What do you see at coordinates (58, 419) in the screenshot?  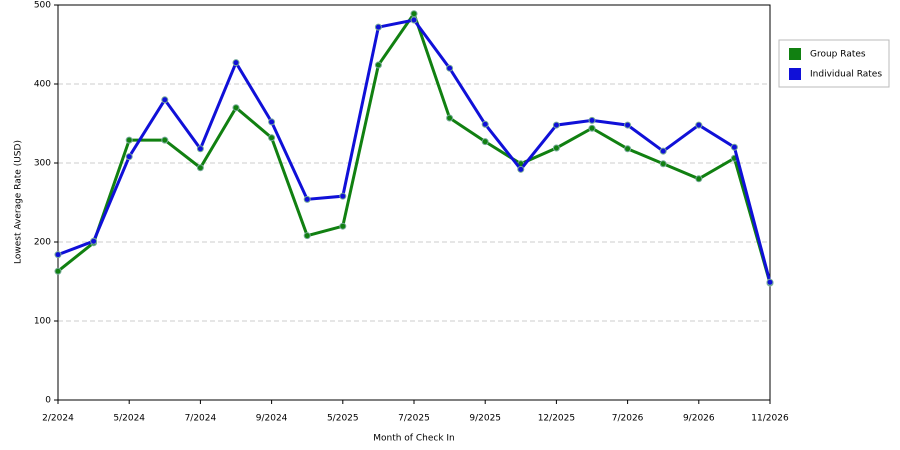 I see `x-tick-label: 2/2024` at bounding box center [58, 419].